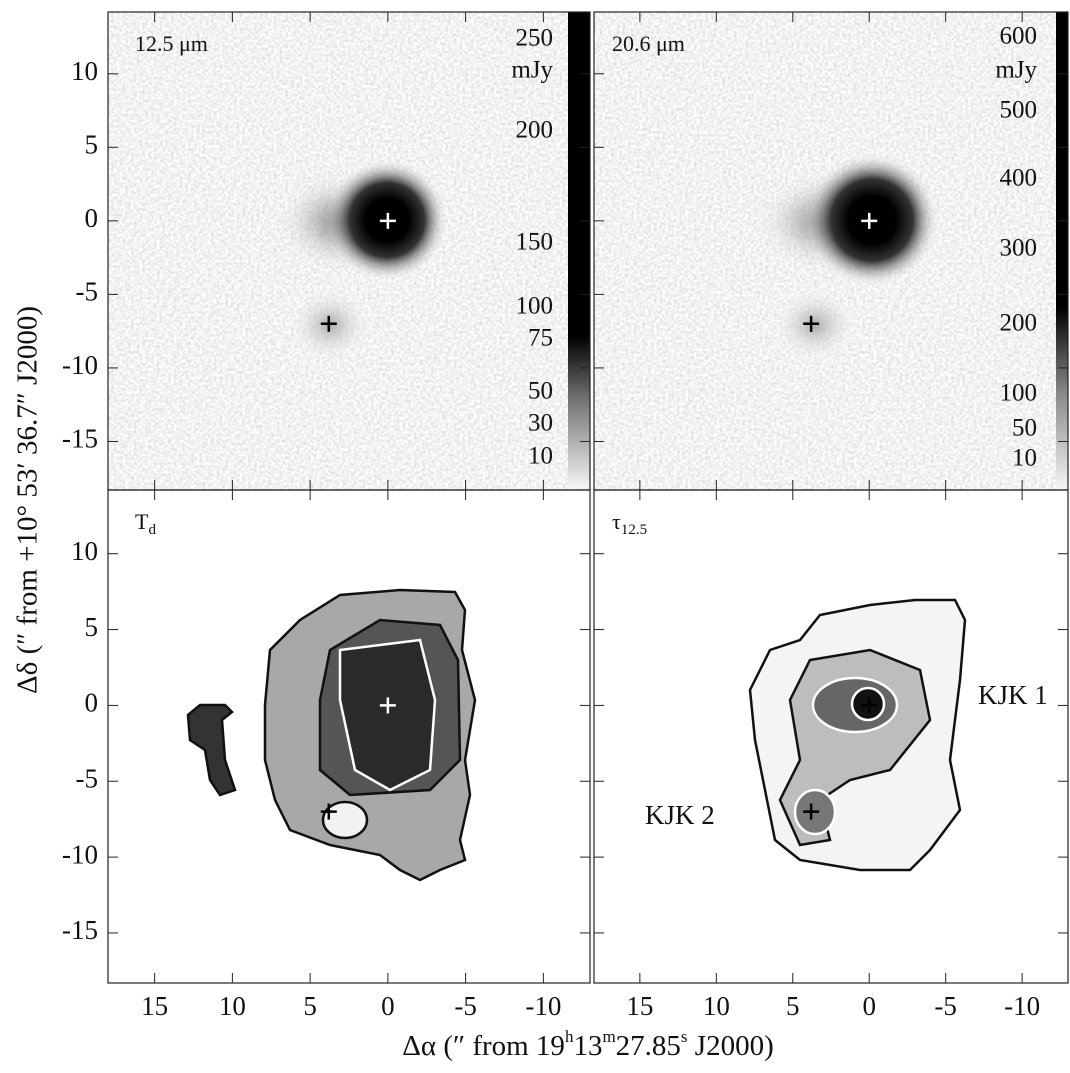 The width and height of the screenshot is (1070, 1073). What do you see at coordinates (535, 242) in the screenshot?
I see `colorbar-tick-label: 150` at bounding box center [535, 242].